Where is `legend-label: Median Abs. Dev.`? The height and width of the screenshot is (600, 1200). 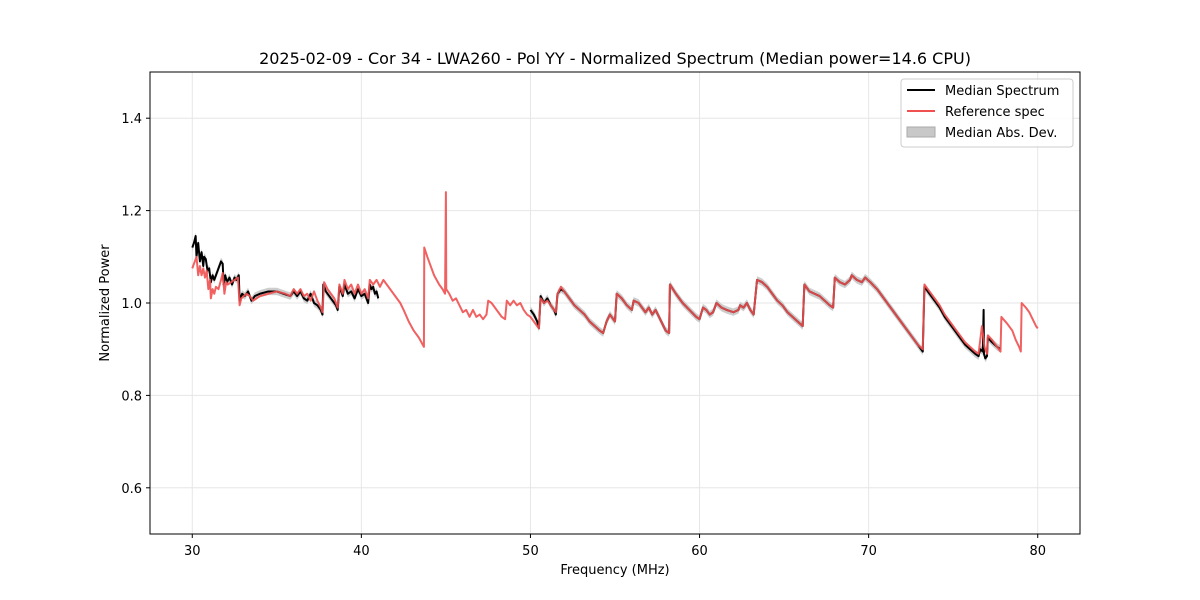
legend-label: Median Abs. Dev. is located at coordinates (1001, 133).